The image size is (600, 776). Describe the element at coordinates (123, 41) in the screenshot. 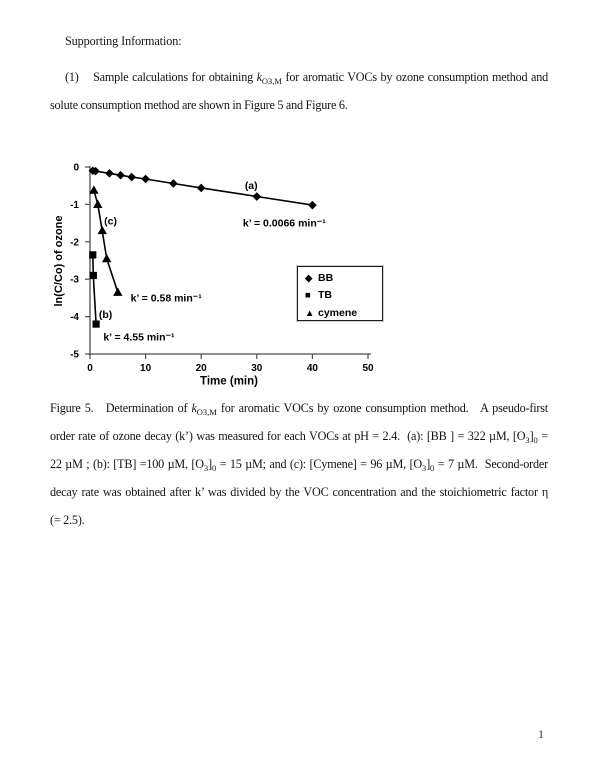

I see `supporting-information-heading: Supporting Information:` at that location.